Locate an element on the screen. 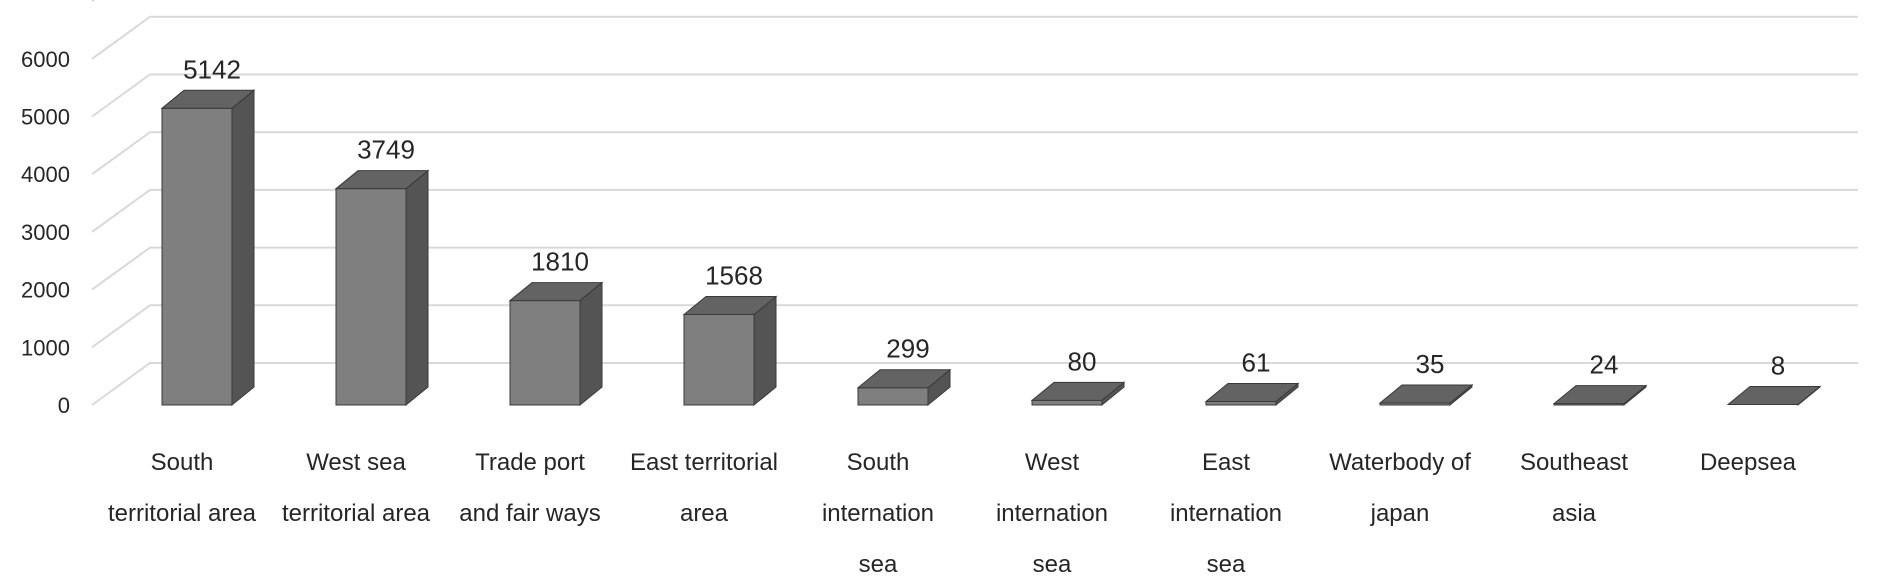  x-category-line: West is located at coordinates (1052, 462).